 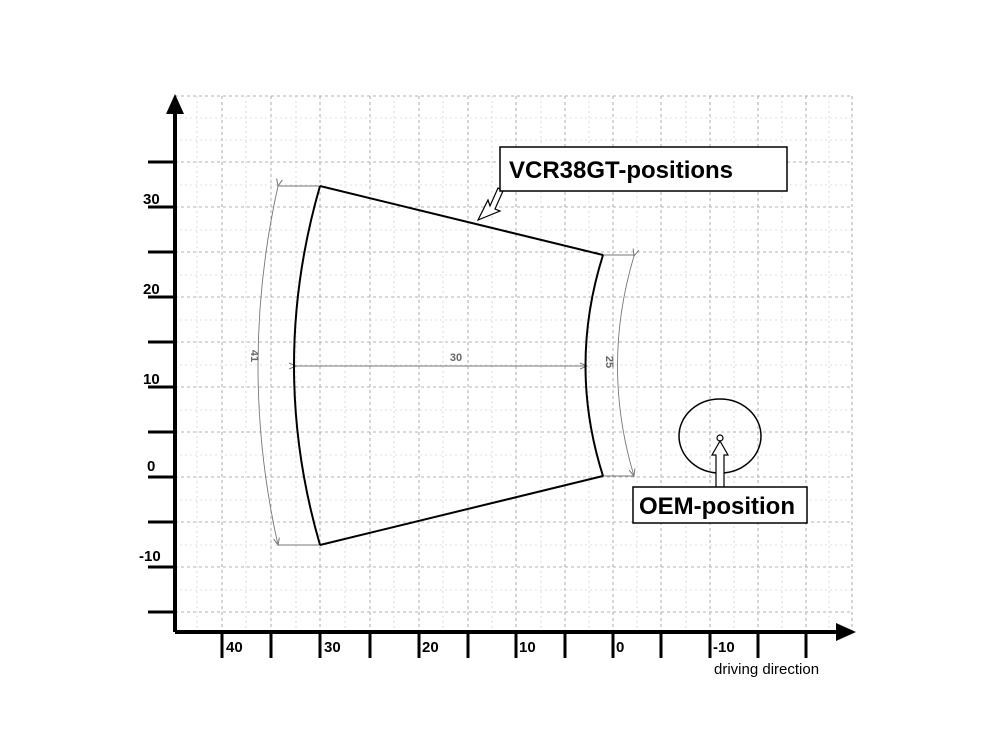 What do you see at coordinates (527, 647) in the screenshot?
I see `x-tick-label: 10` at bounding box center [527, 647].